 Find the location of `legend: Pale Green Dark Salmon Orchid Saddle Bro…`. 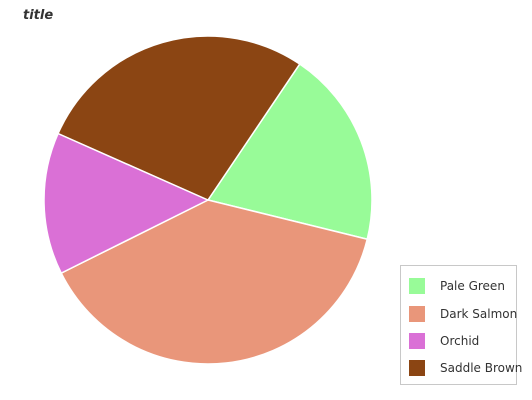

legend: Pale Green Dark Salmon Orchid Saddle Bro… is located at coordinates (461, 325).